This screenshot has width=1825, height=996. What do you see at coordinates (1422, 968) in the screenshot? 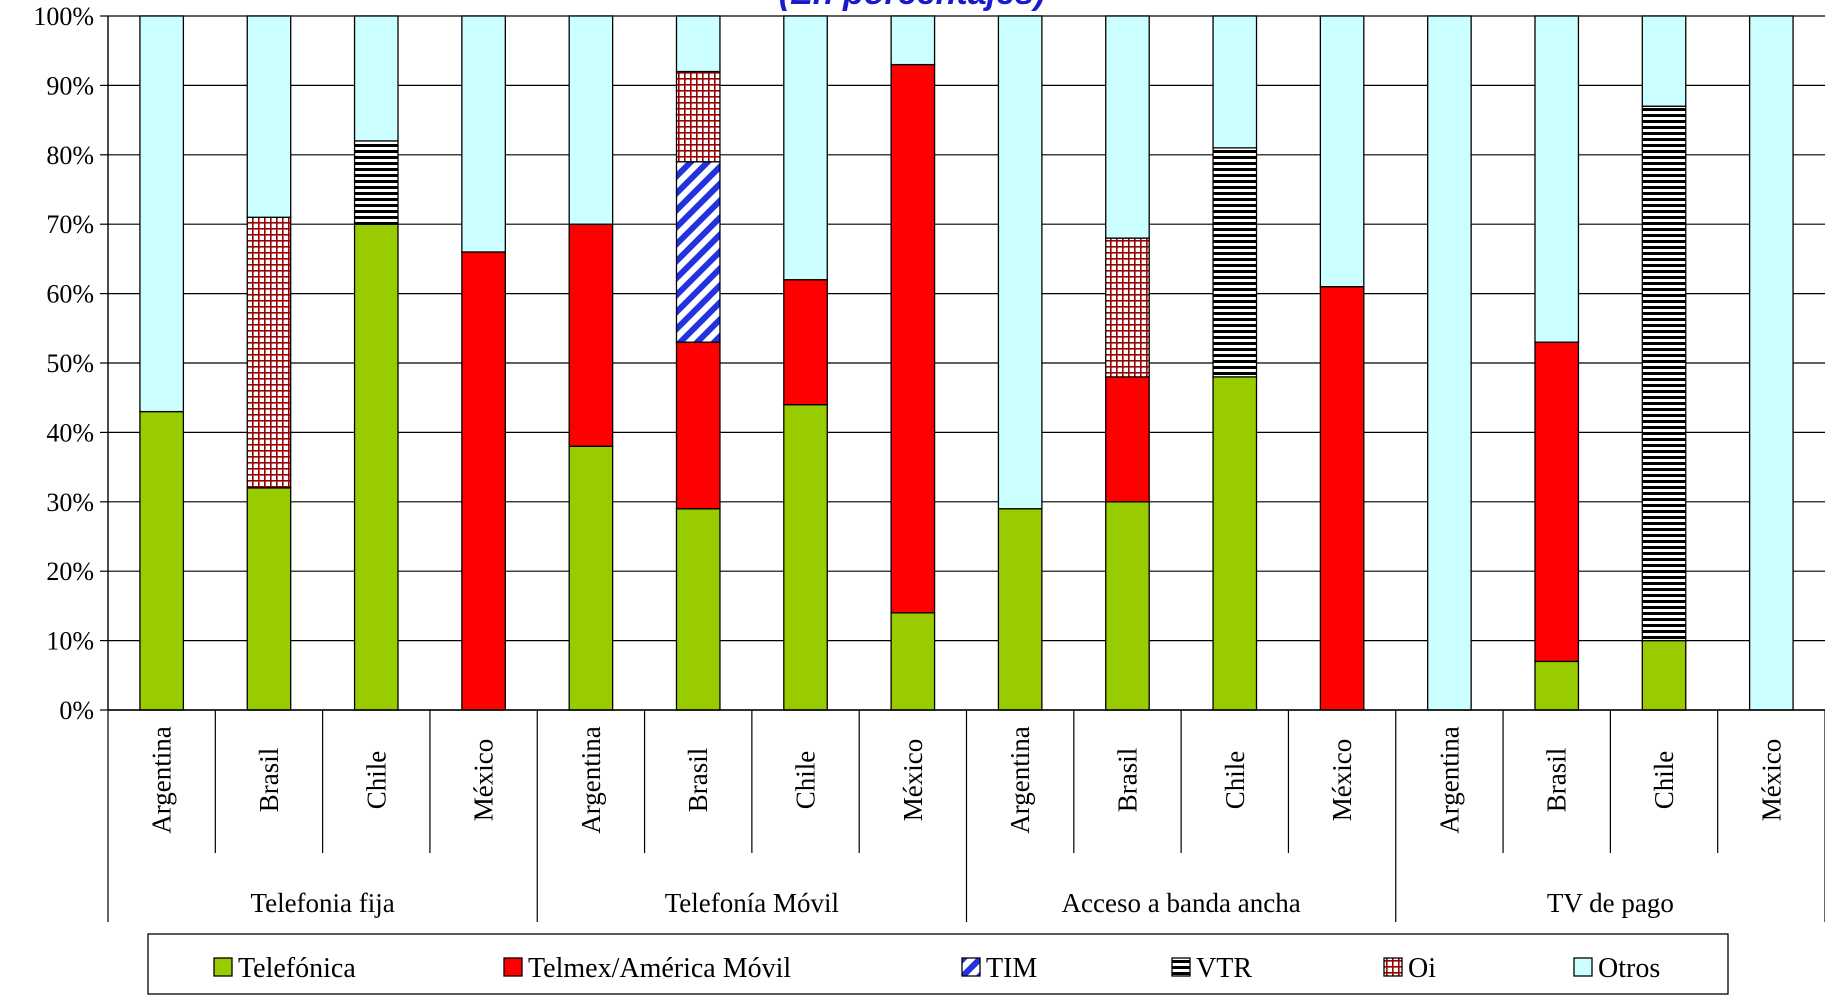
I see `legend-label-oi: Oi` at bounding box center [1422, 968].